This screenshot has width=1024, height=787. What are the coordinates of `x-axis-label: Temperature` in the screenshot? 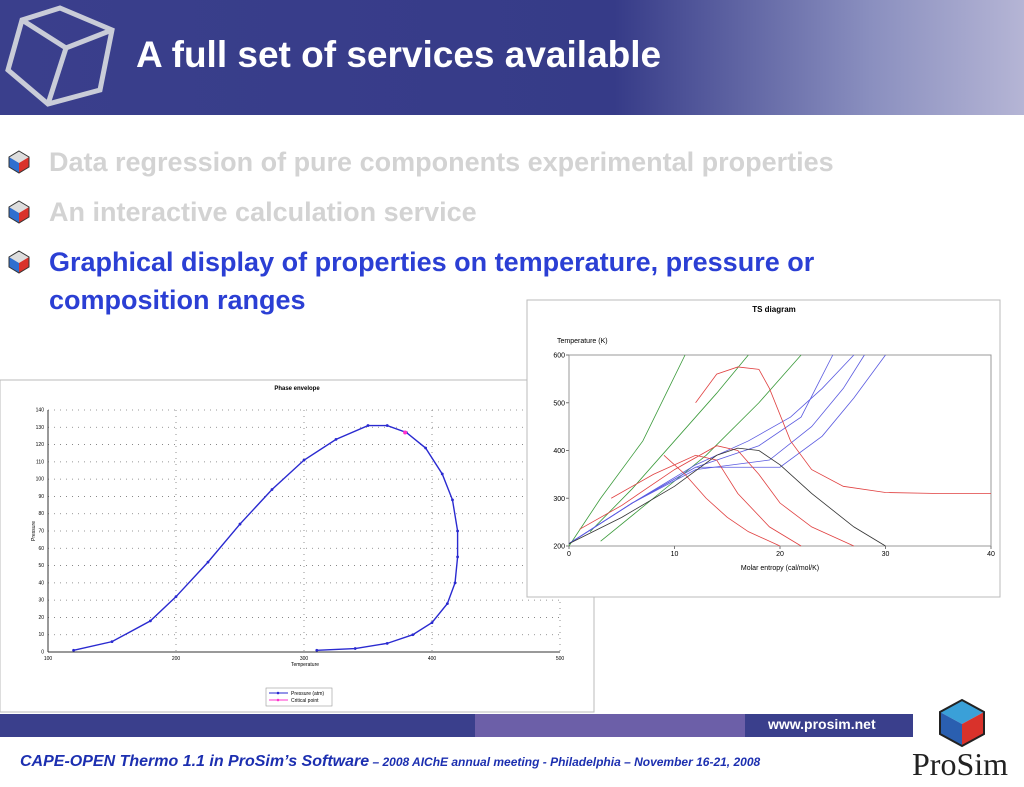 It's located at (305, 665).